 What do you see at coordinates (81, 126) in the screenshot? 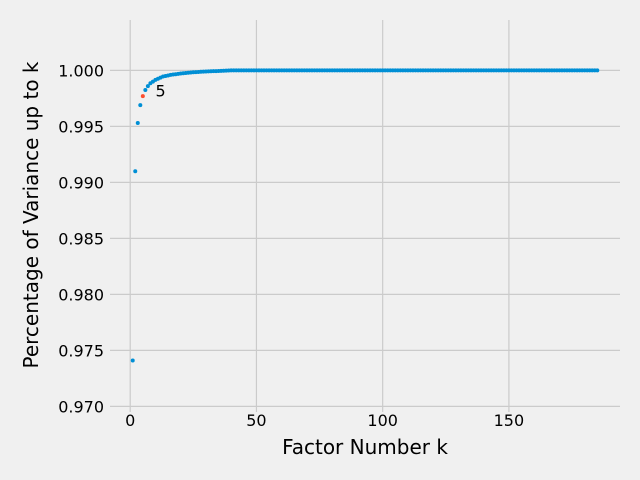
I see `y-tick-label: 0.995` at bounding box center [81, 126].